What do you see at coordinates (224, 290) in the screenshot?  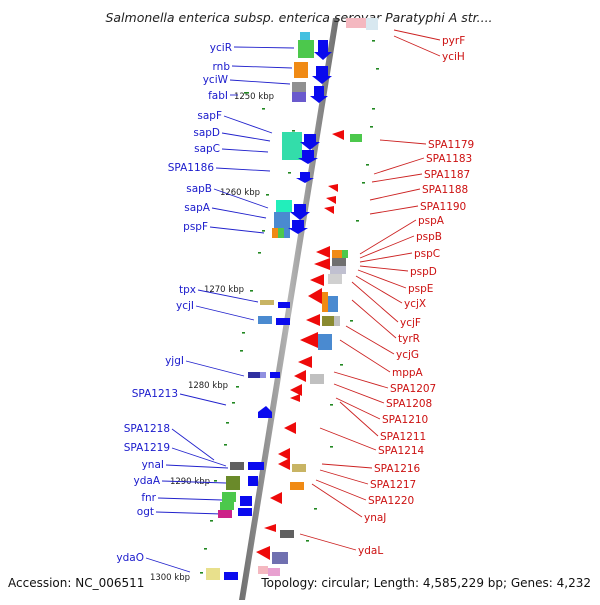 I see `tick-label: 1270 kbp` at bounding box center [224, 290].